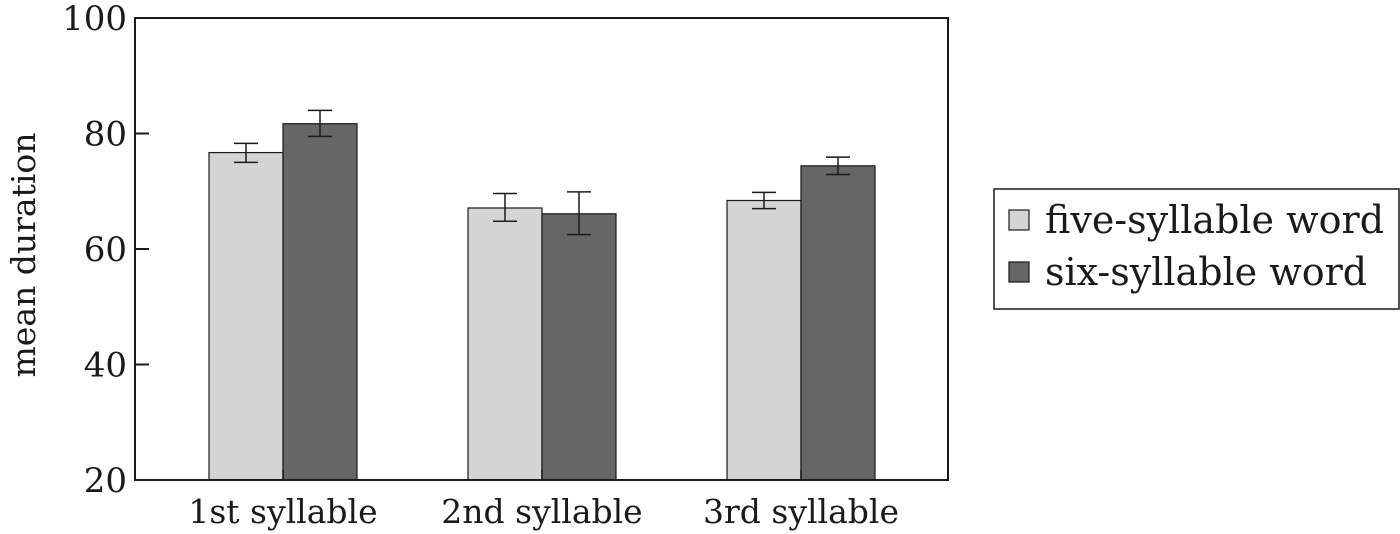  What do you see at coordinates (23, 254) in the screenshot?
I see `y-axis-label: mean duration` at bounding box center [23, 254].